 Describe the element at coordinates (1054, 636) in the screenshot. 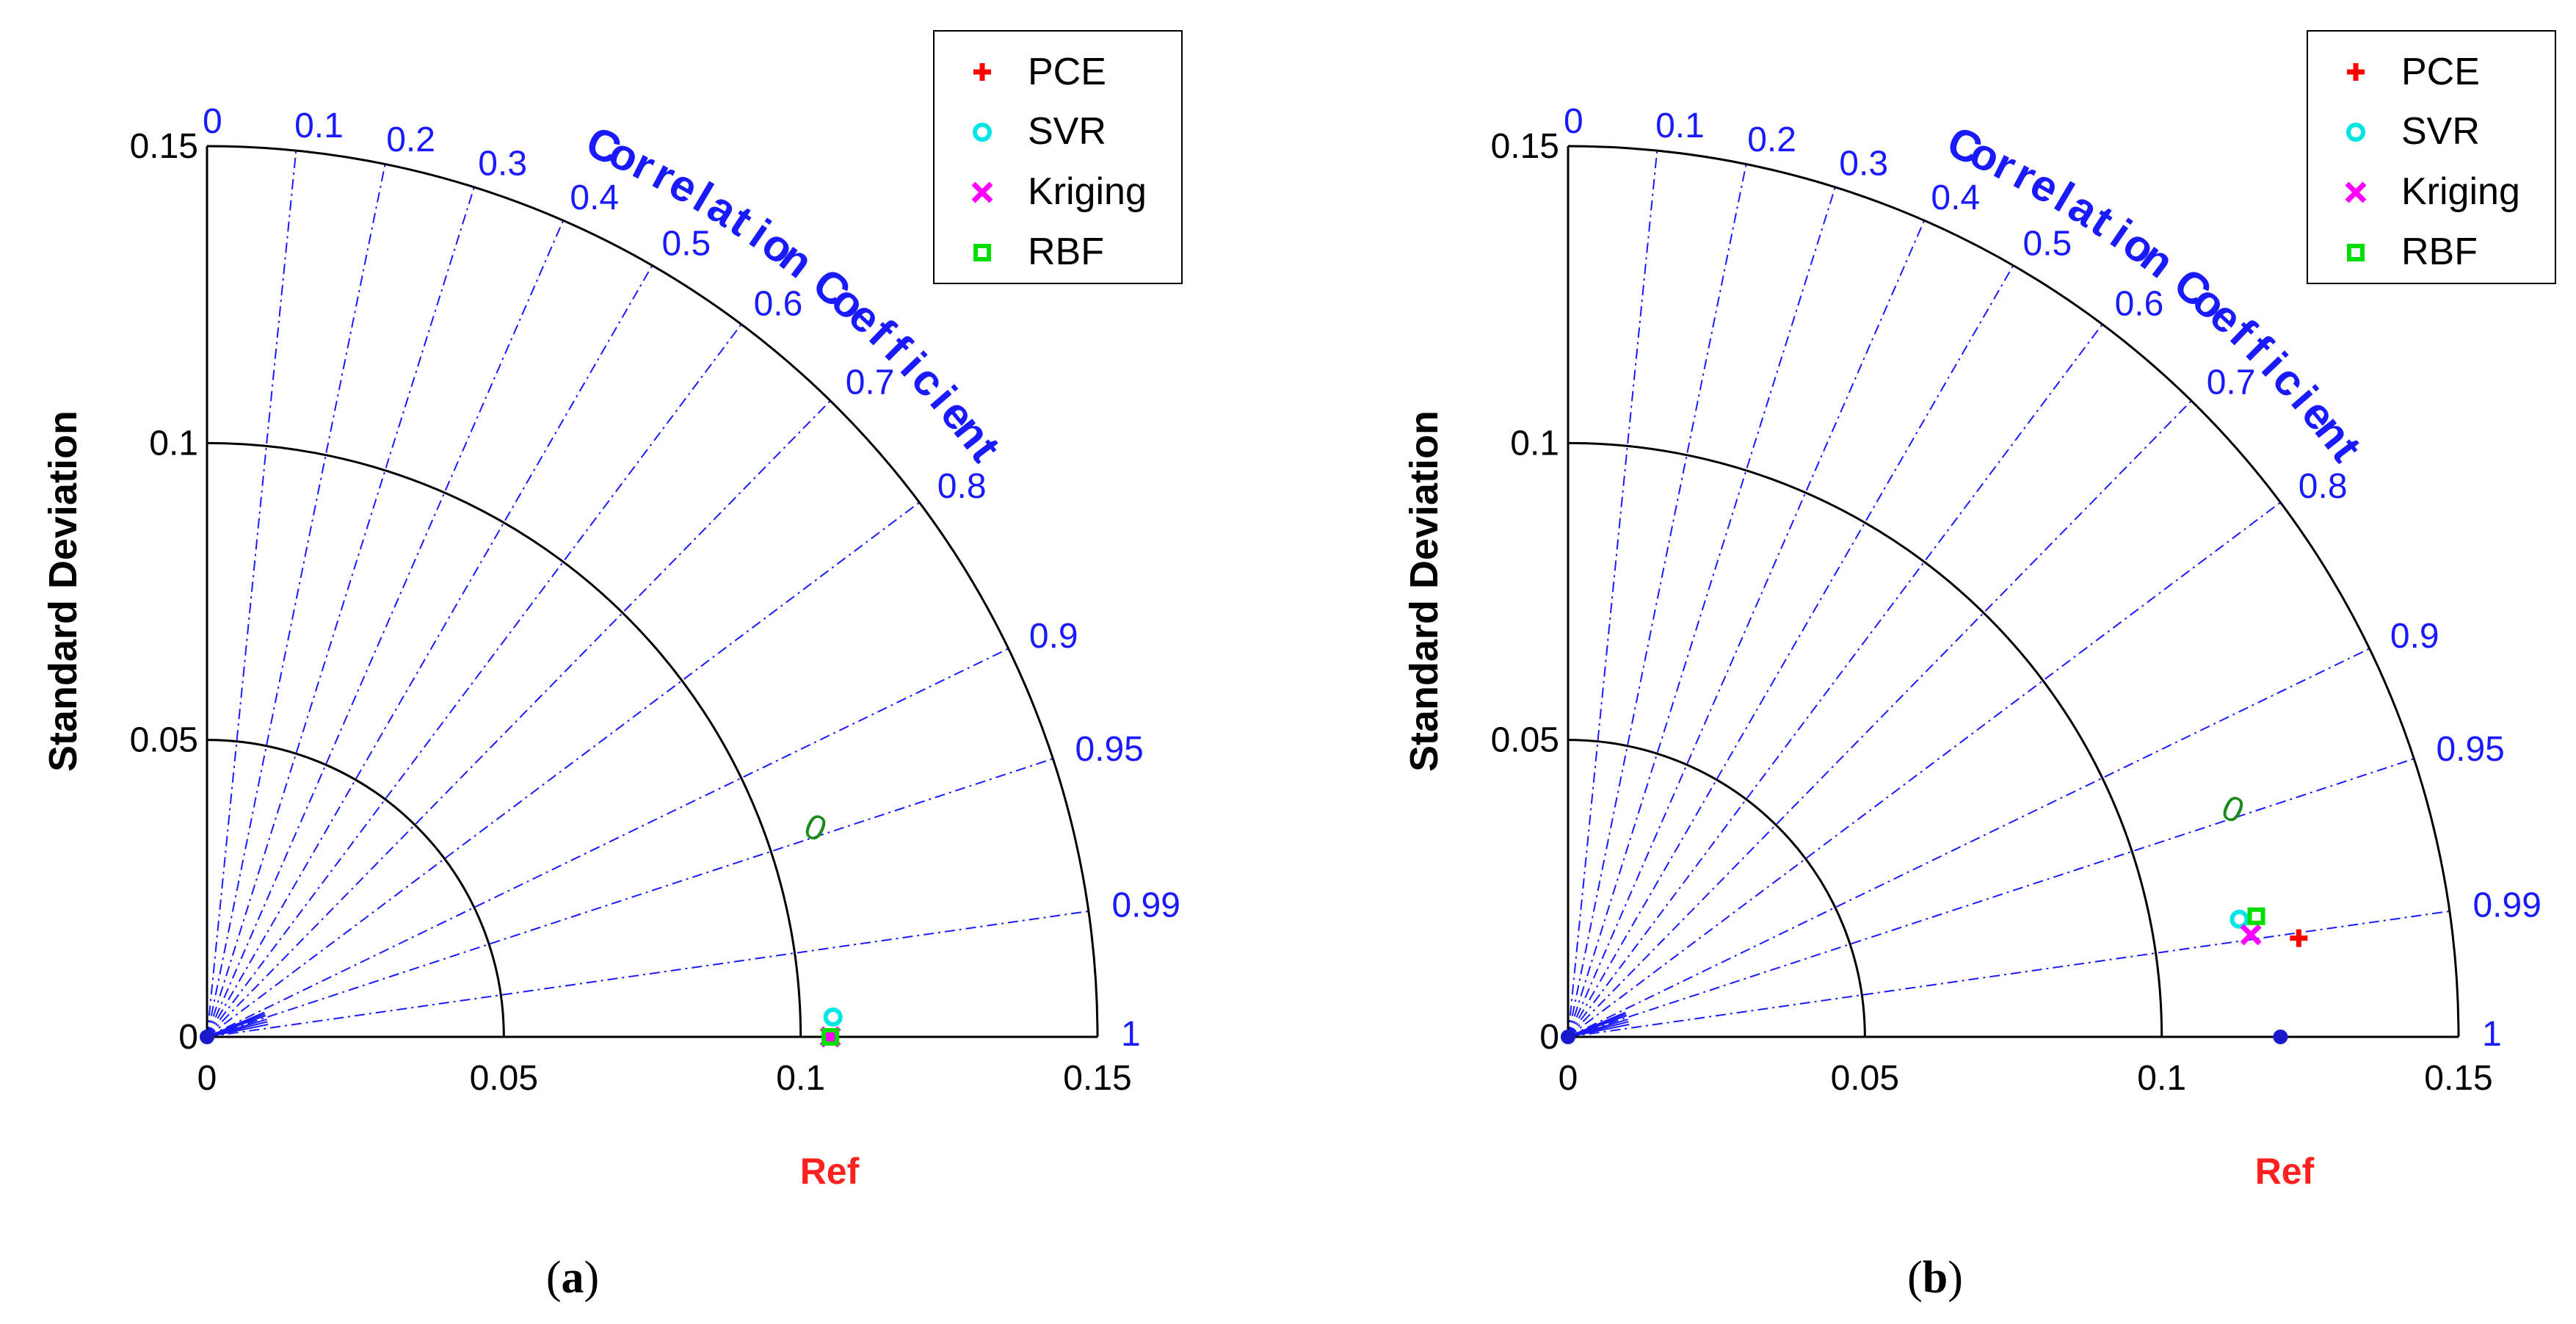

I see `panel-a-corr-tick-9: 0.9` at that location.